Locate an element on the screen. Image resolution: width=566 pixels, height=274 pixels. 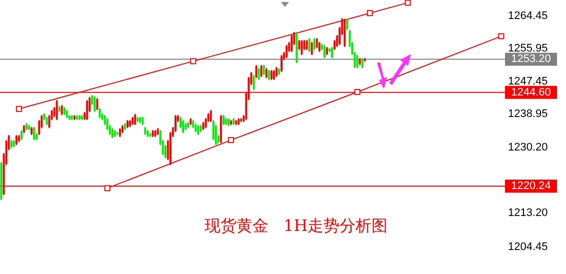
y-tick-label: 1204.45 is located at coordinates (528, 246).